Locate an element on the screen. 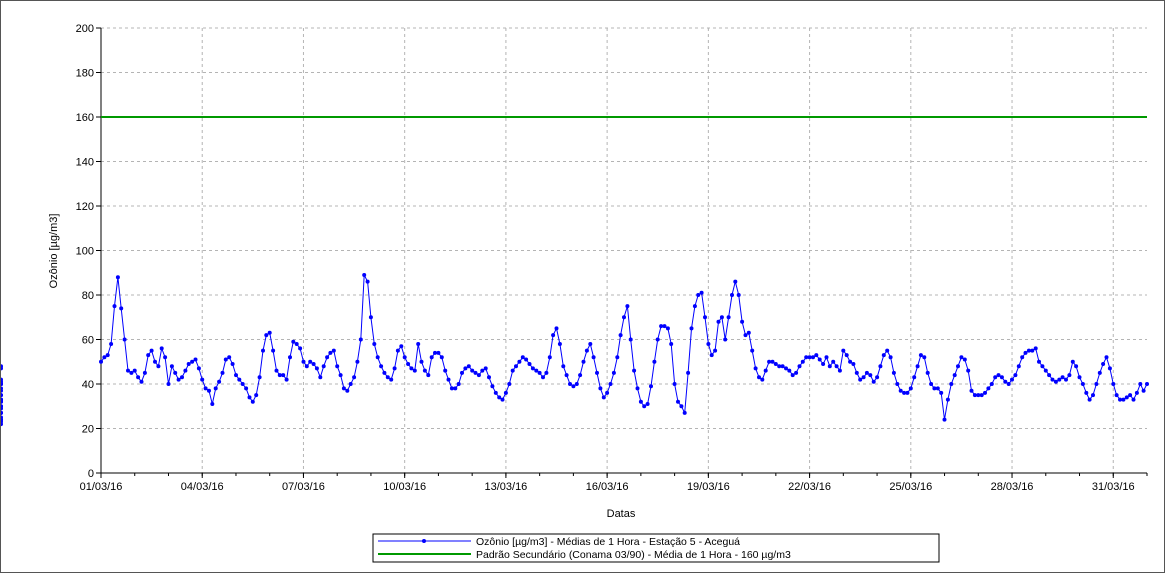 This screenshot has height=577, width=1165. x-tick-label: 19/03/16 is located at coordinates (708, 487).